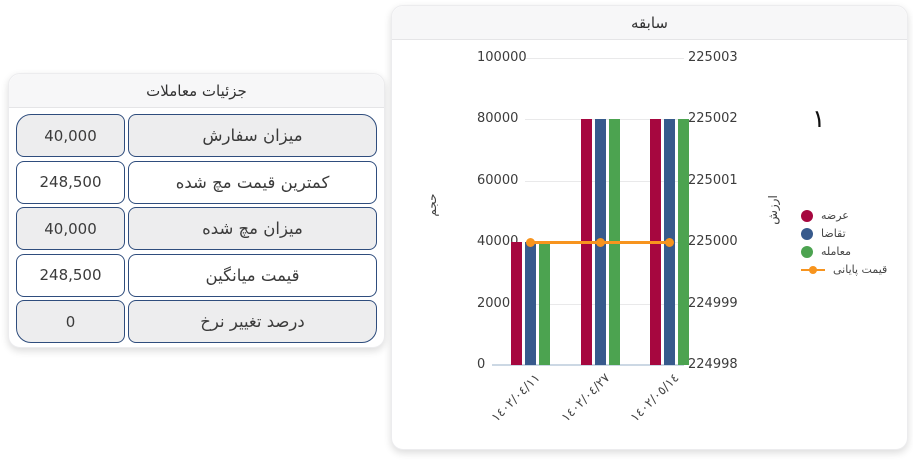  What do you see at coordinates (713, 364) in the screenshot?
I see `right-axis-tick: 224998` at bounding box center [713, 364].